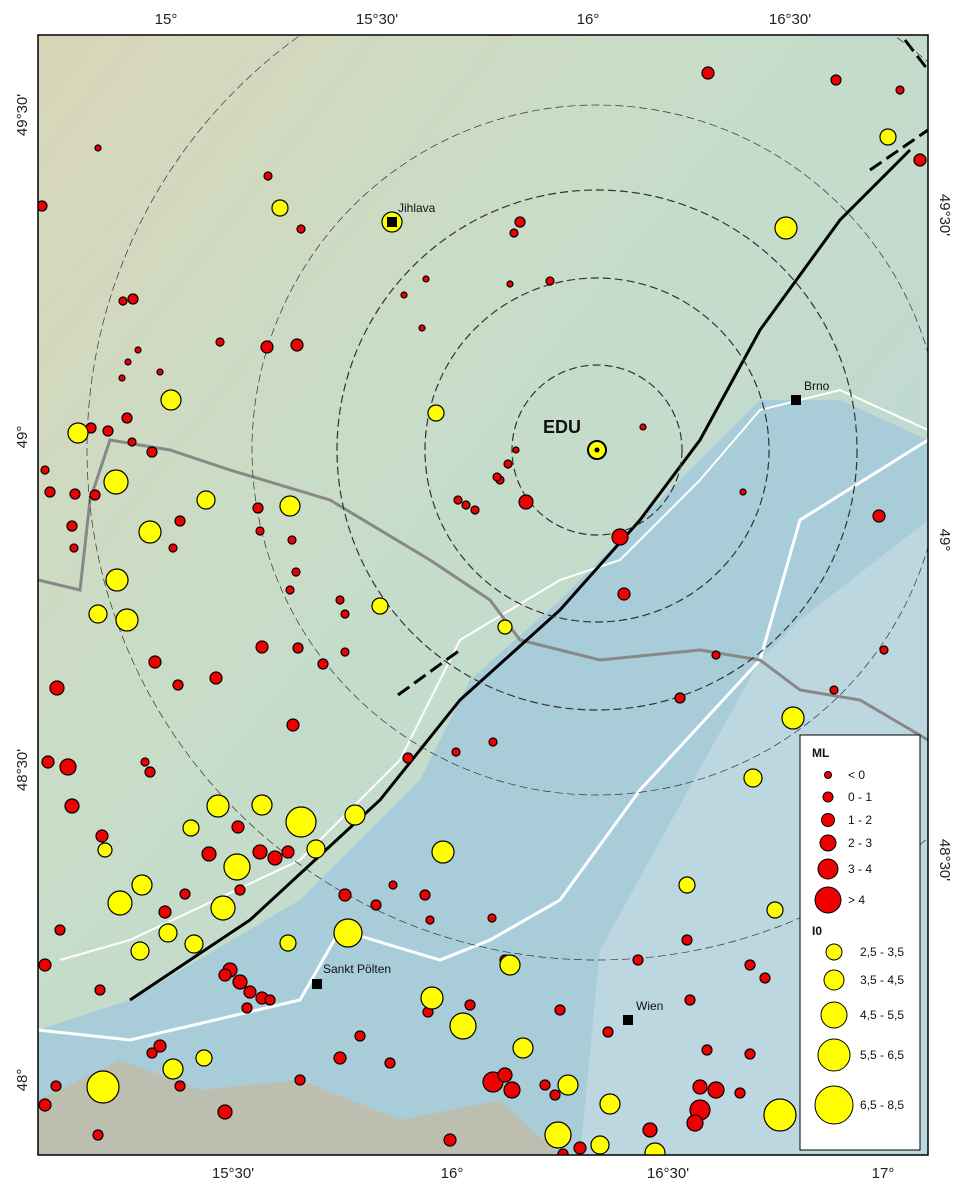 The image size is (962, 1198). Describe the element at coordinates (820, 753) in the screenshot. I see `legend-title: ML` at that location.